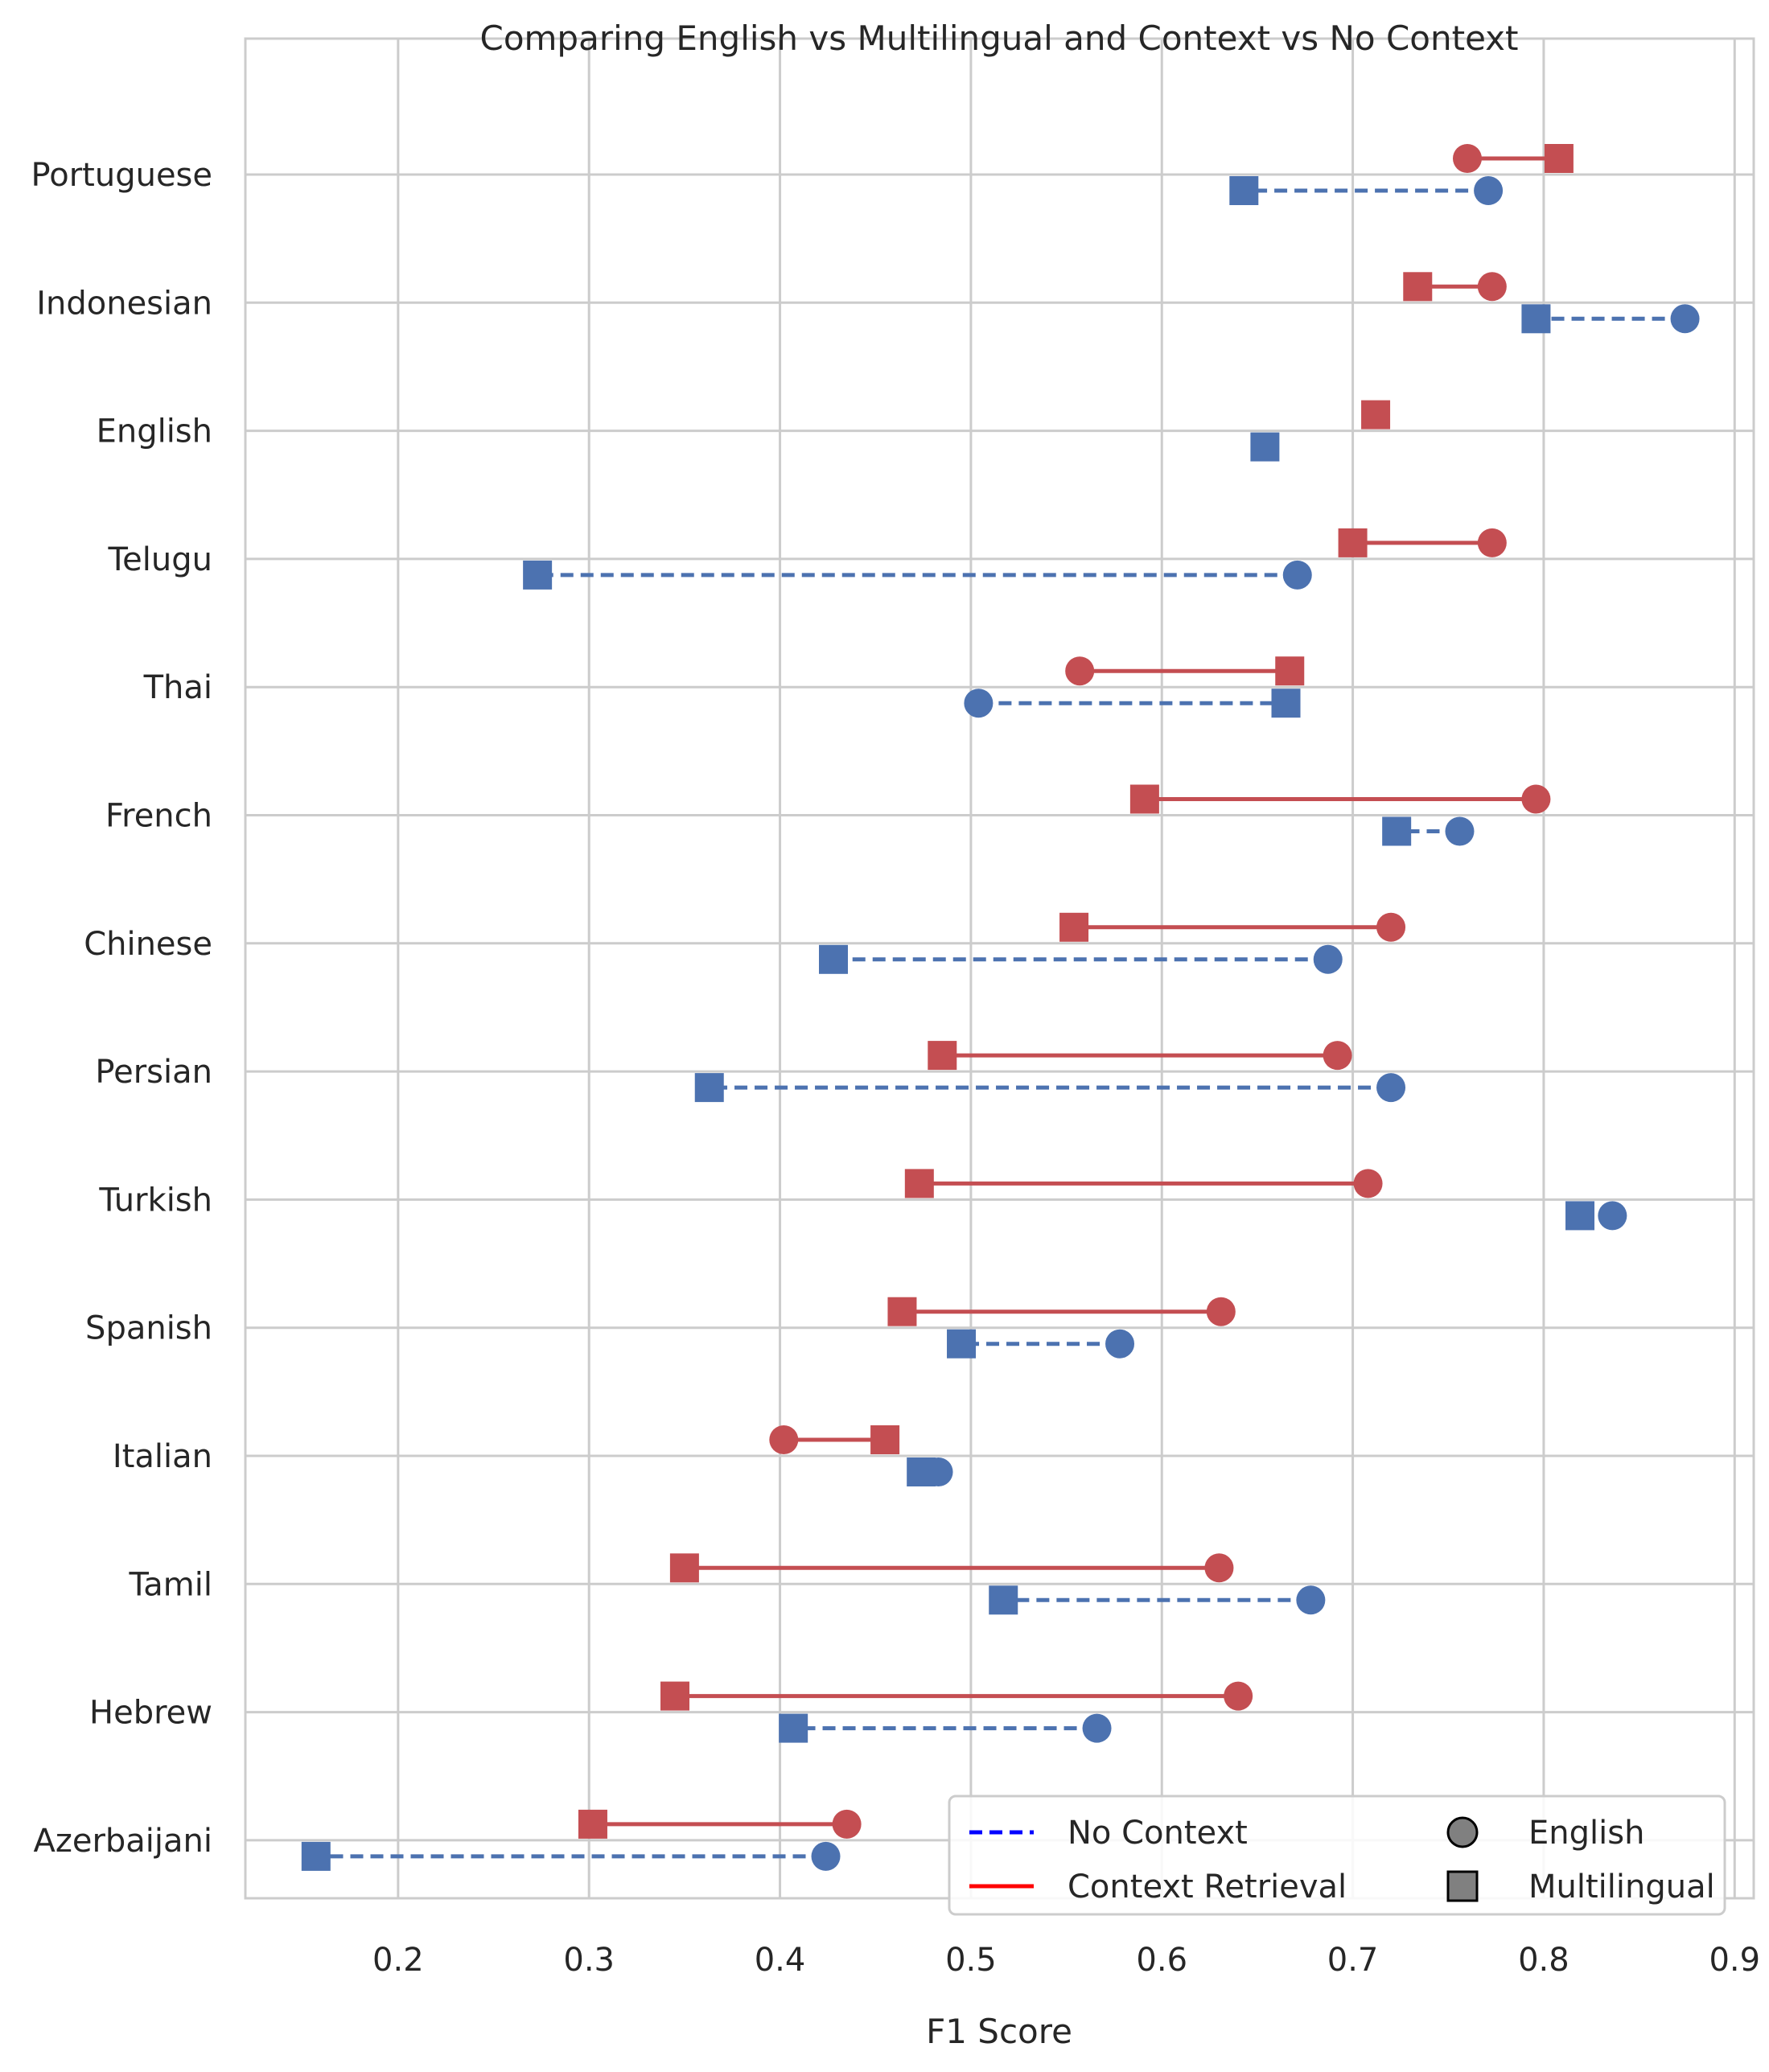  What do you see at coordinates (834, 959) in the screenshot?
I see `no_context-multilingual-marker-chinese` at bounding box center [834, 959].